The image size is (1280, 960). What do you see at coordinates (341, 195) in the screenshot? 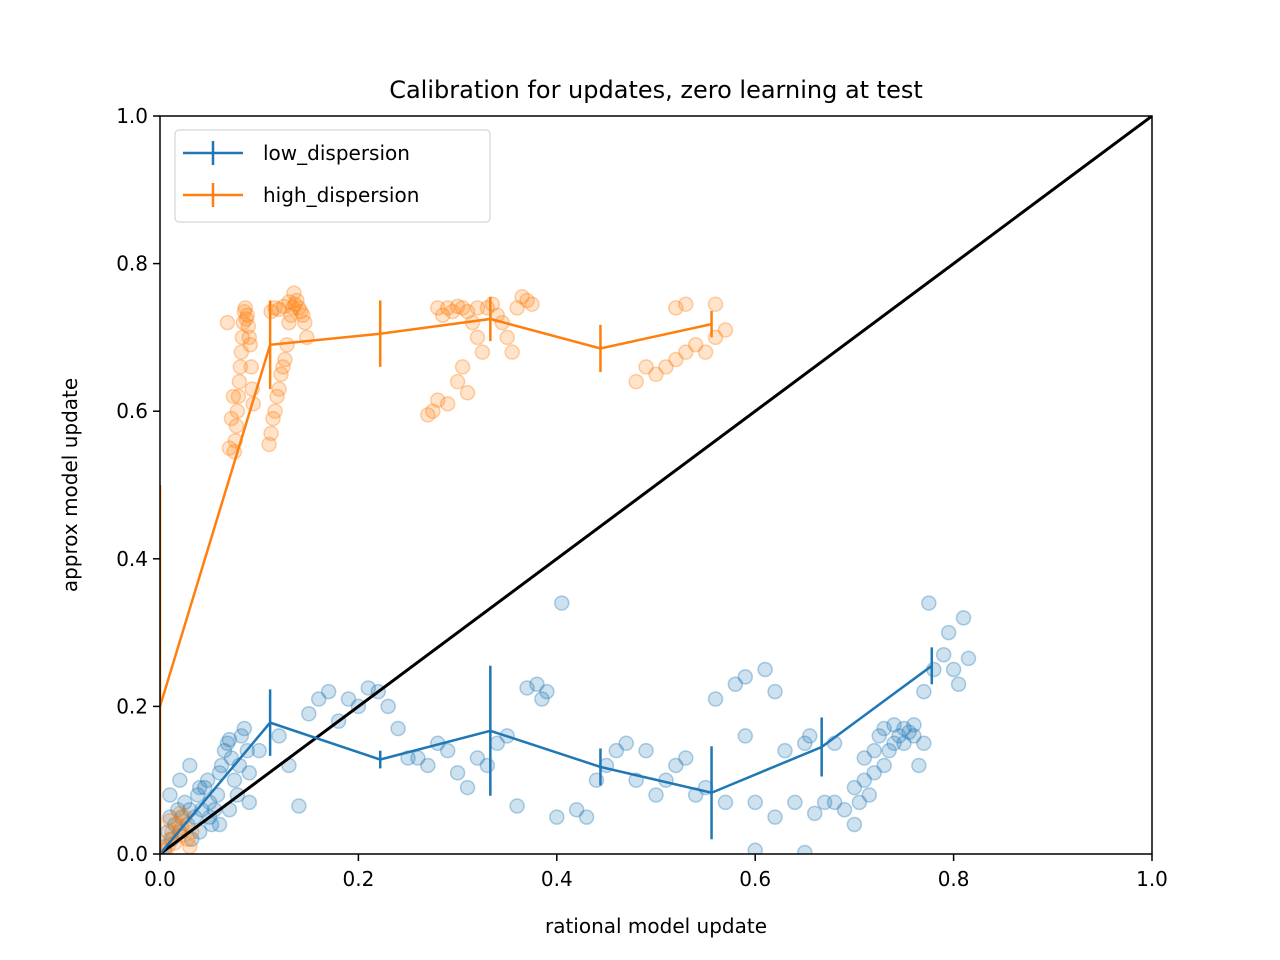
I see `legend-label-high-dispersion: high_dispersion` at bounding box center [341, 195].